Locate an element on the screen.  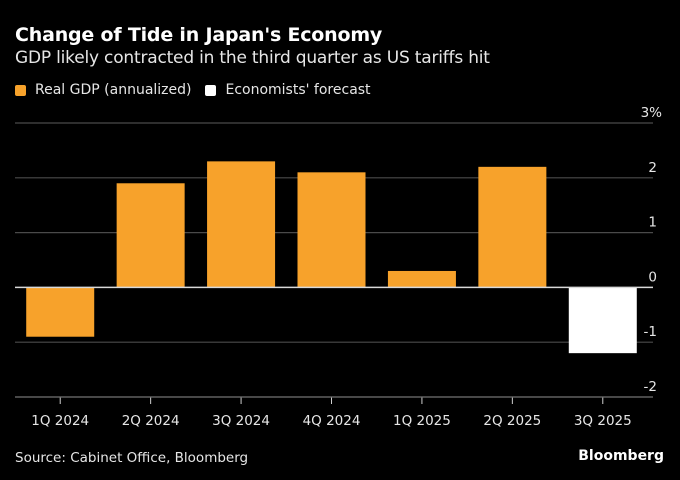
source-note: Source: Cabinet Office, Bloomberg is located at coordinates (132, 458).